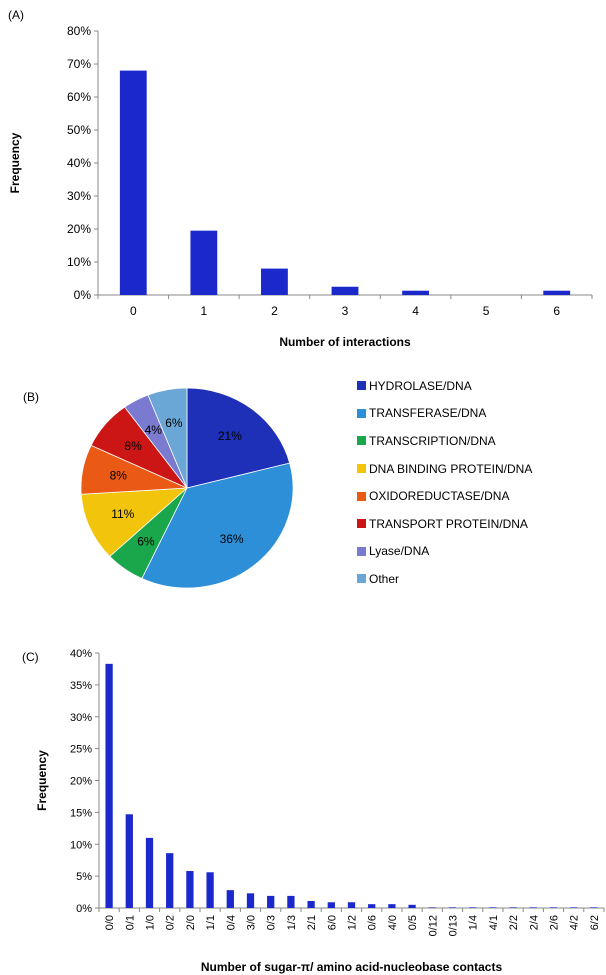 The width and height of the screenshot is (606, 975). What do you see at coordinates (474, 922) in the screenshot?
I see `chart2-x-tick-label: 1/4` at bounding box center [474, 922].